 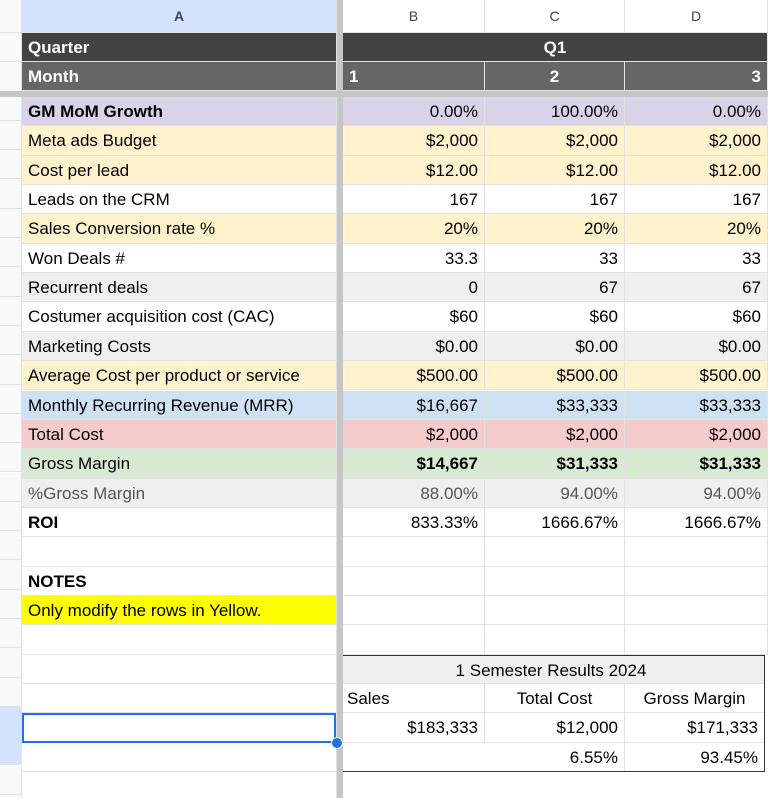 What do you see at coordinates (179, 229) in the screenshot?
I see `row-label: Sales Conversion rate %` at bounding box center [179, 229].